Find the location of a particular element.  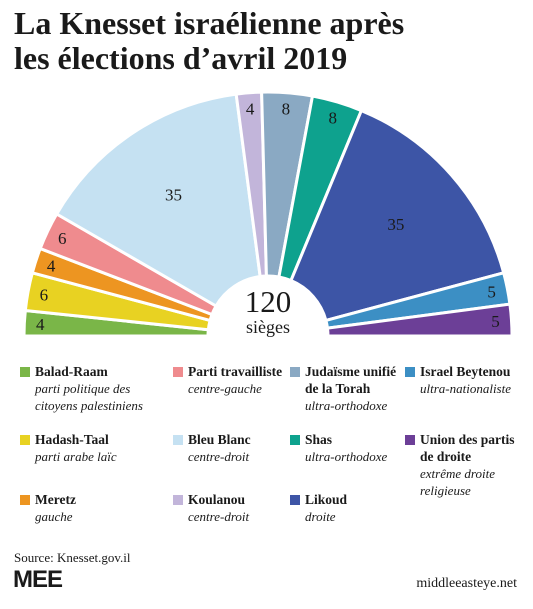

legend-description: droite is located at coordinates (320, 516).